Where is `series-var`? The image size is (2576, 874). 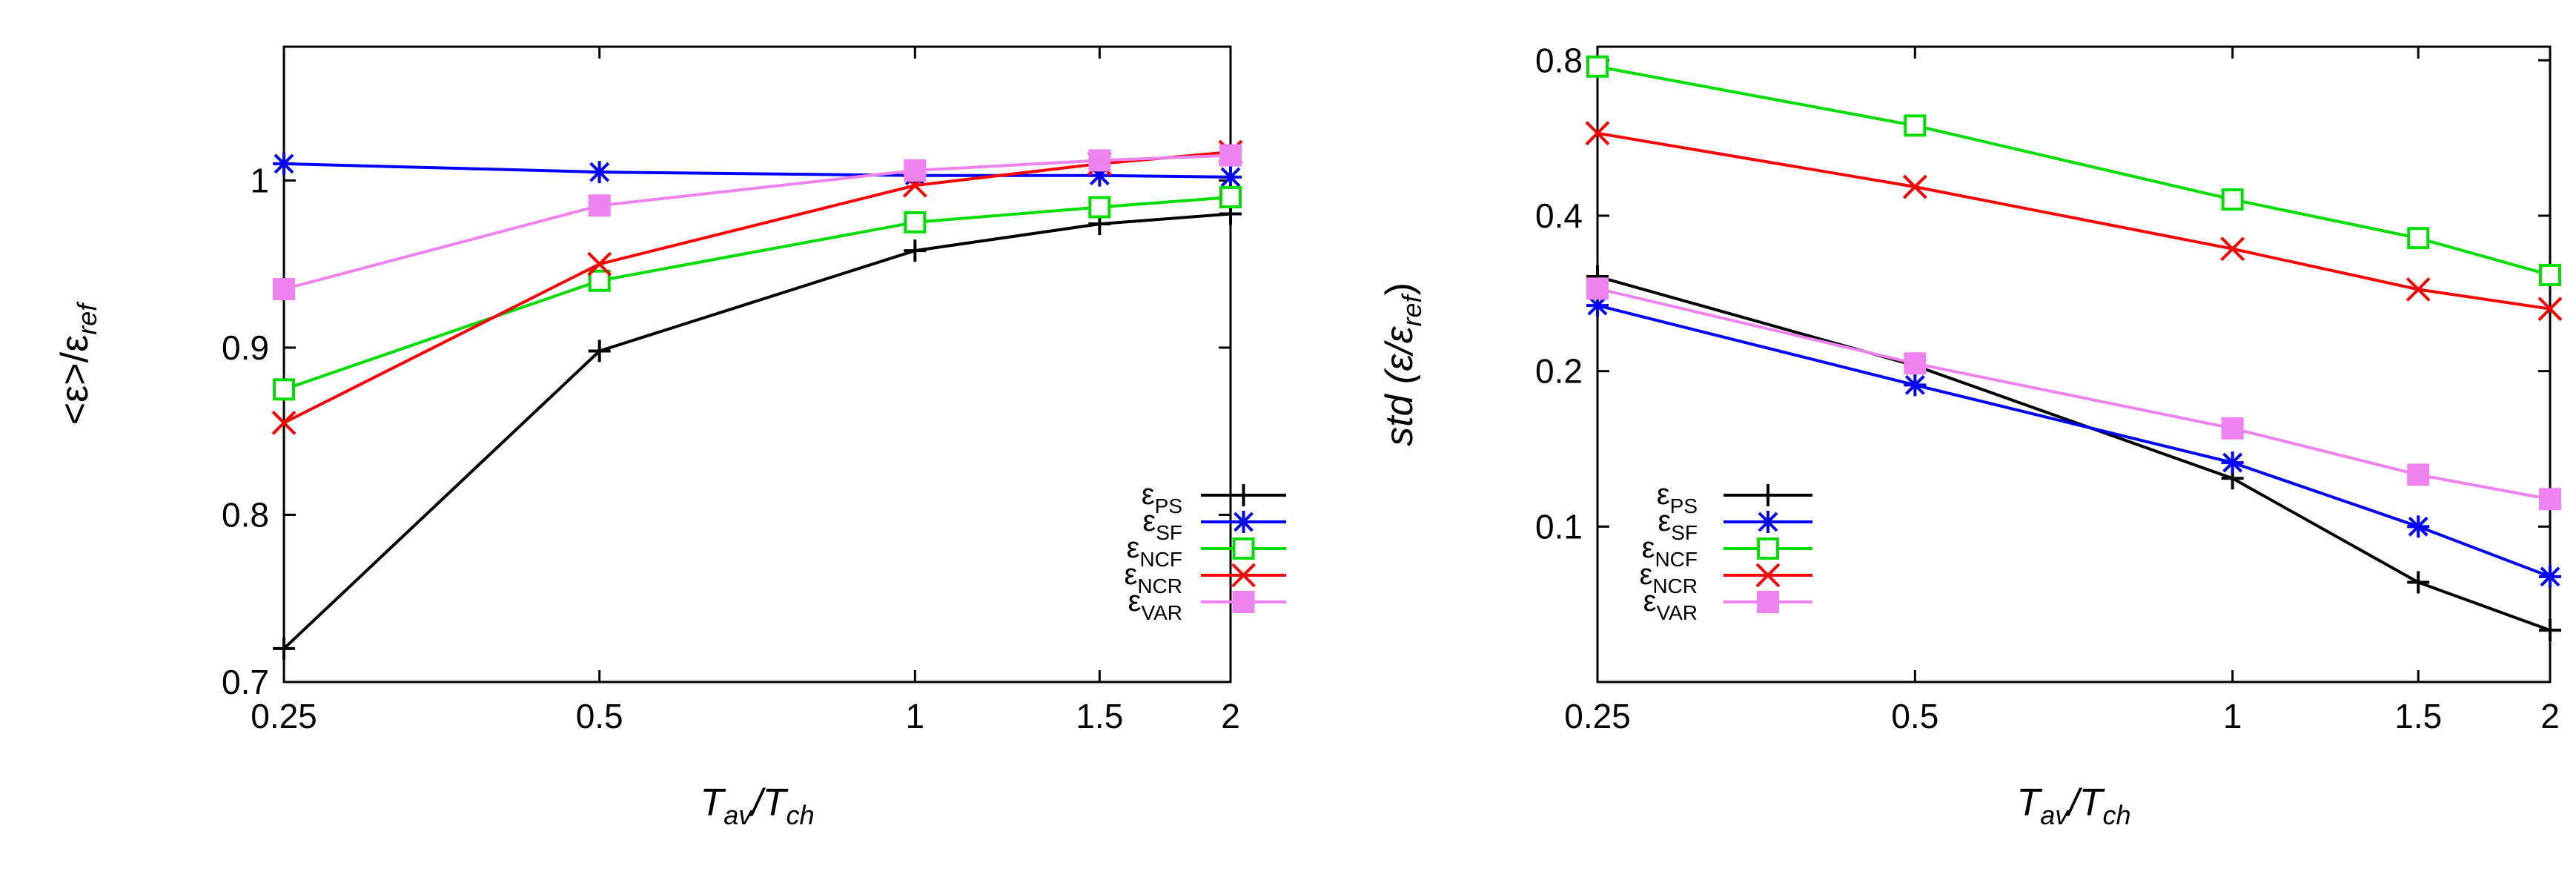 series-var is located at coordinates (757, 222).